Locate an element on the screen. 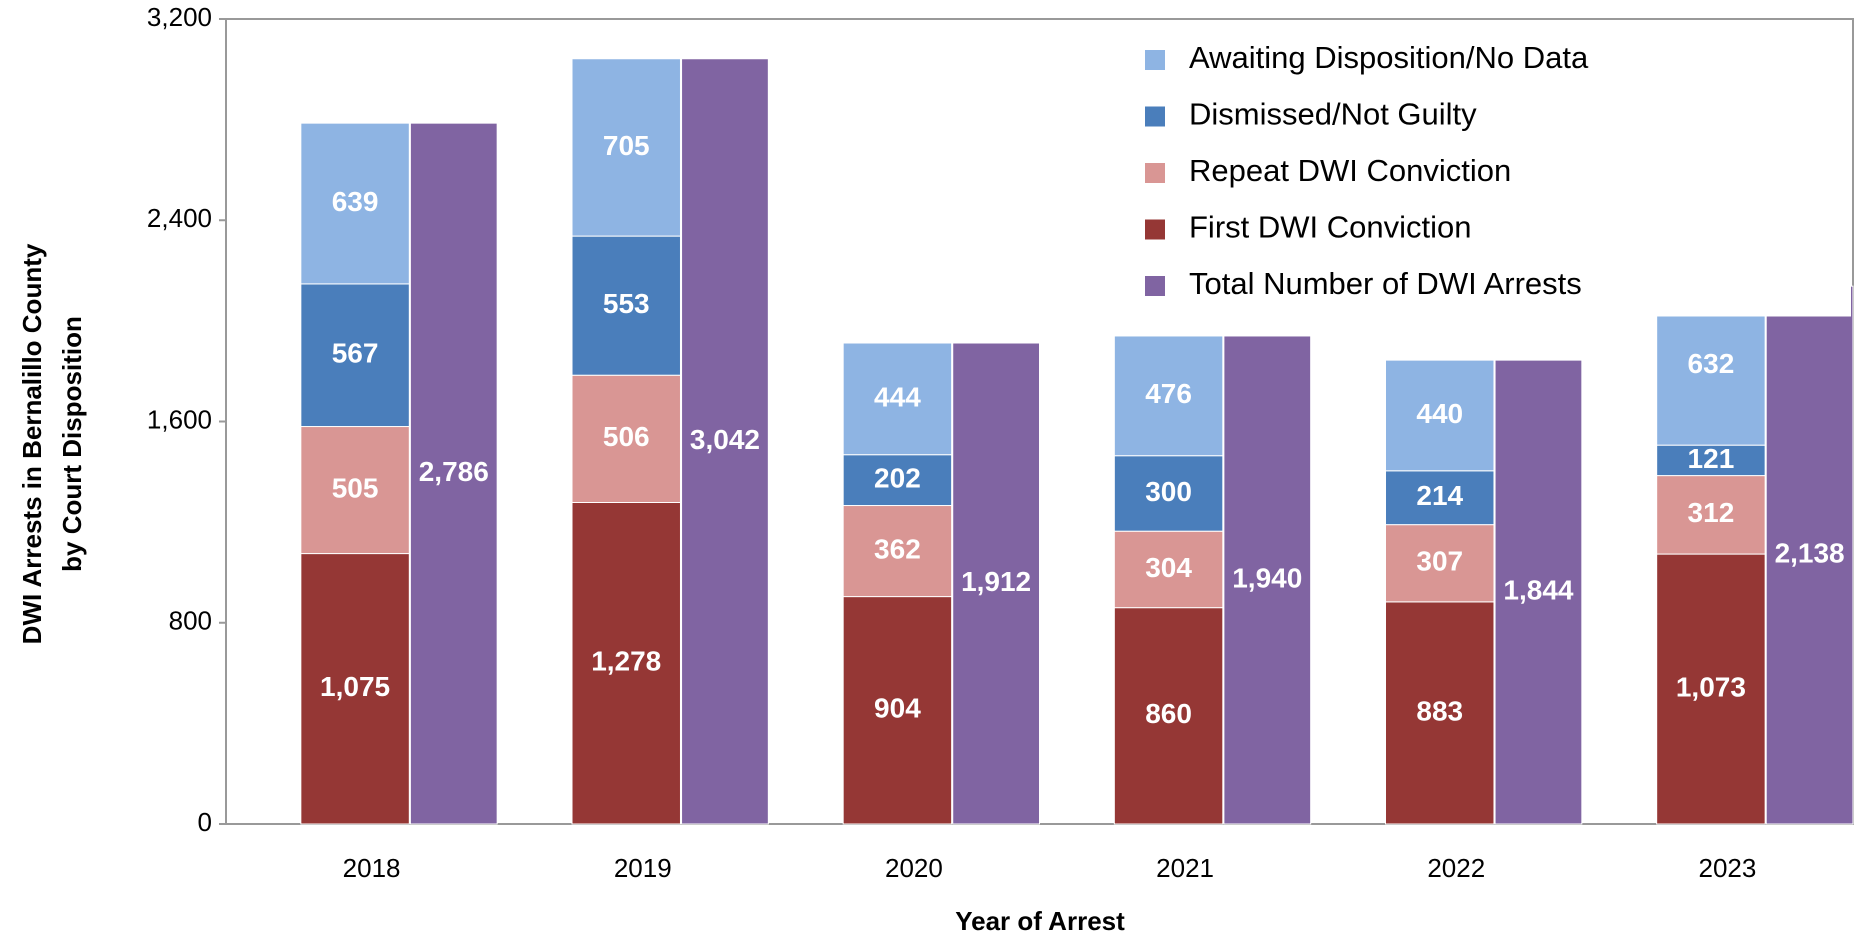 The width and height of the screenshot is (1865, 943). data-label: 1,844 is located at coordinates (1538, 589).